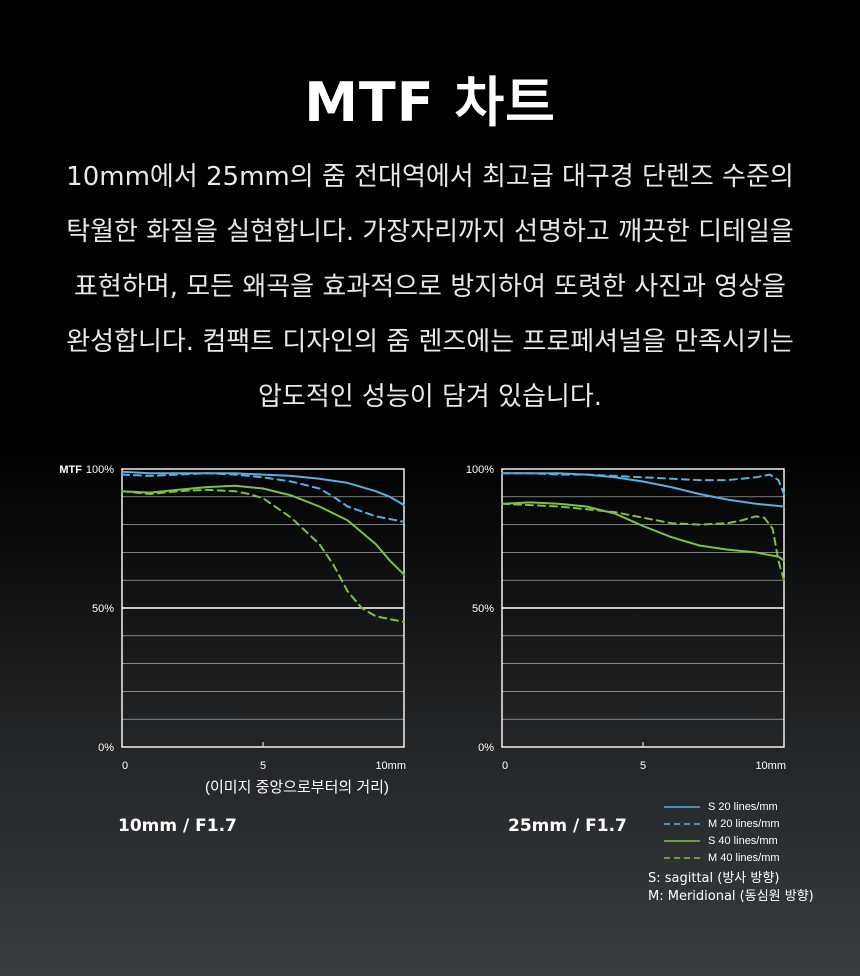 This screenshot has height=976, width=860. What do you see at coordinates (714, 878) in the screenshot?
I see `legend-note-sagittal: S: sagittal (방사 방향)` at bounding box center [714, 878].